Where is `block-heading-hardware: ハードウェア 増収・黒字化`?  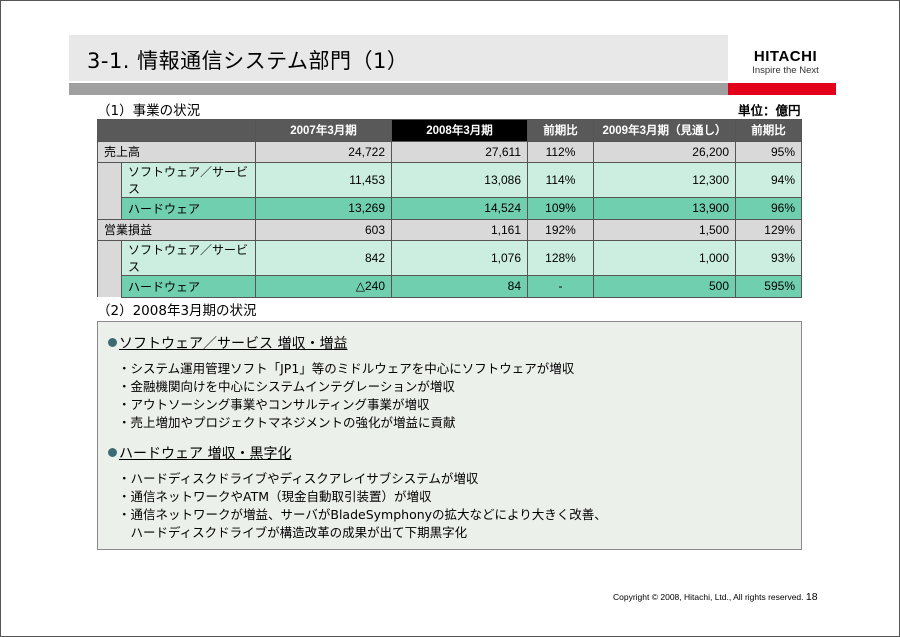 block-heading-hardware: ハードウェア 増収・黒字化 is located at coordinates (199, 453).